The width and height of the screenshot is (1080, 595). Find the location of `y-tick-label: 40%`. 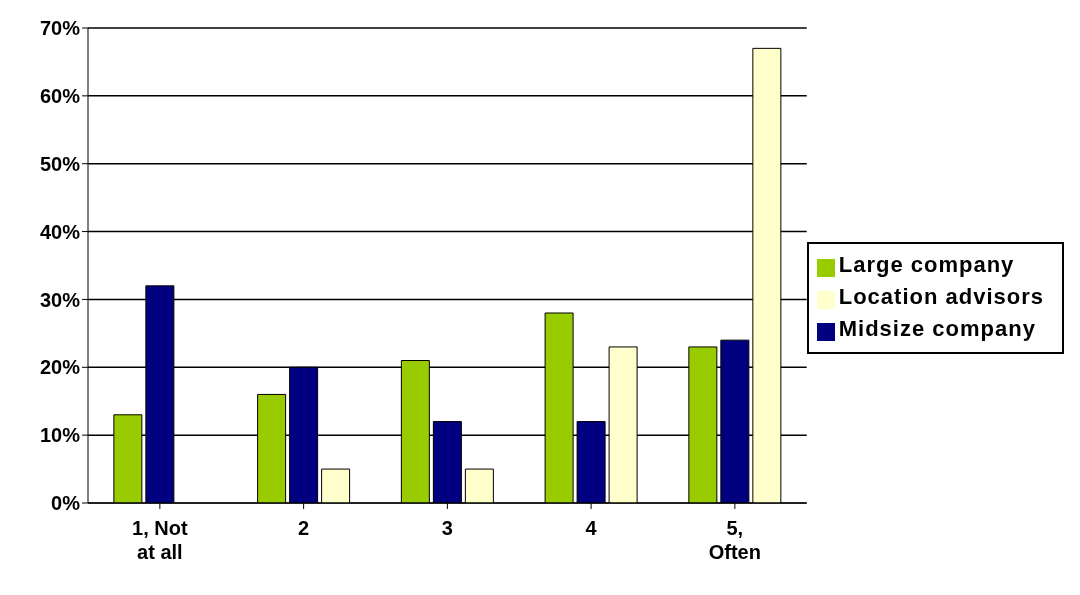

y-tick-label: 40% is located at coordinates (60, 231).